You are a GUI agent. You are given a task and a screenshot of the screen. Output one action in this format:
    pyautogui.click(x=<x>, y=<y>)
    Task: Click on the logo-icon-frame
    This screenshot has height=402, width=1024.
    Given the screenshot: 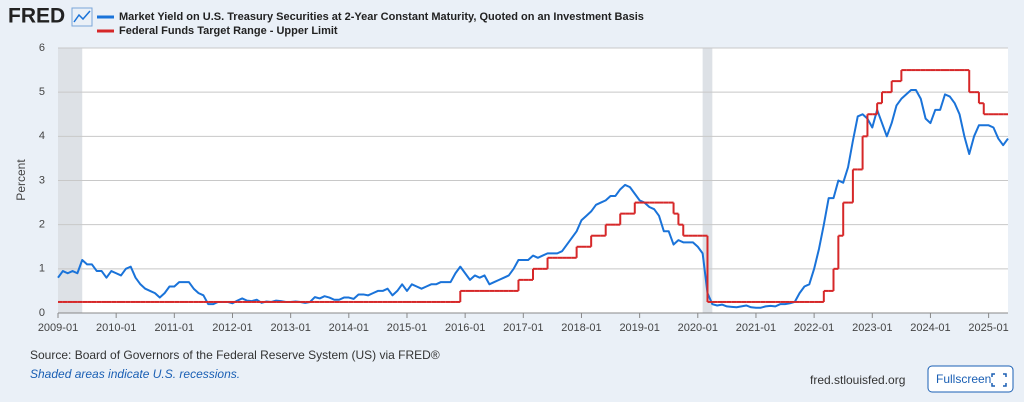 What is the action you would take?
    pyautogui.click(x=82, y=17)
    